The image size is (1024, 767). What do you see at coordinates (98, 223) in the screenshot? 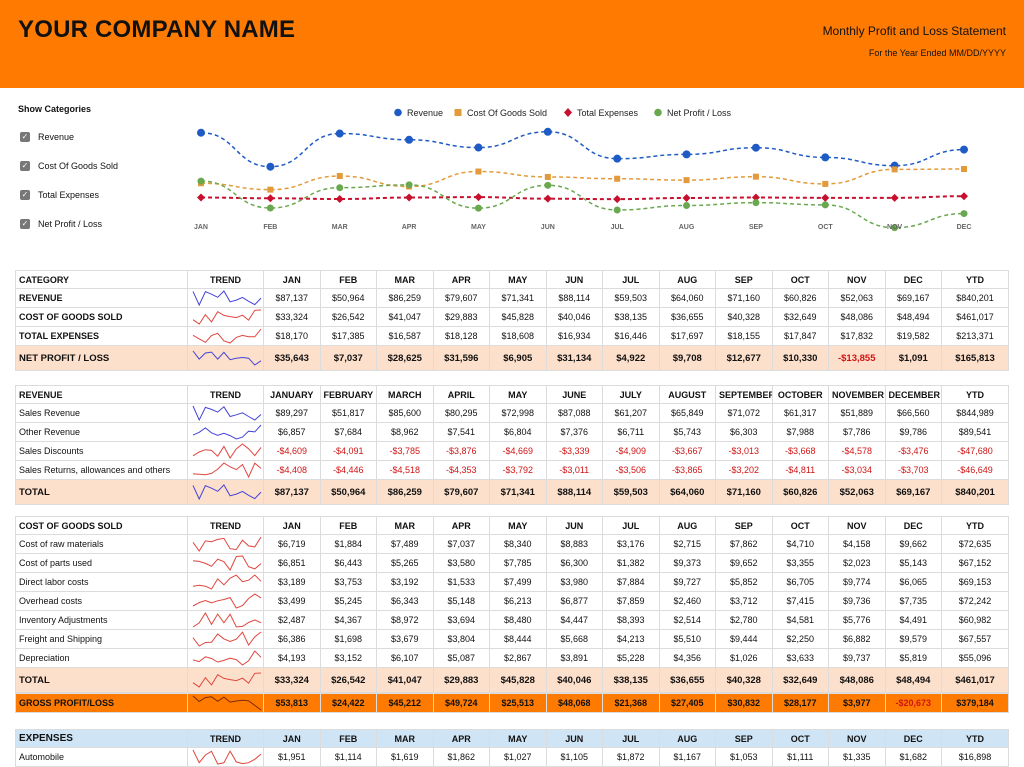
I see `category-toggle-net-profit: ✓ Net Profit / Loss` at bounding box center [98, 223].